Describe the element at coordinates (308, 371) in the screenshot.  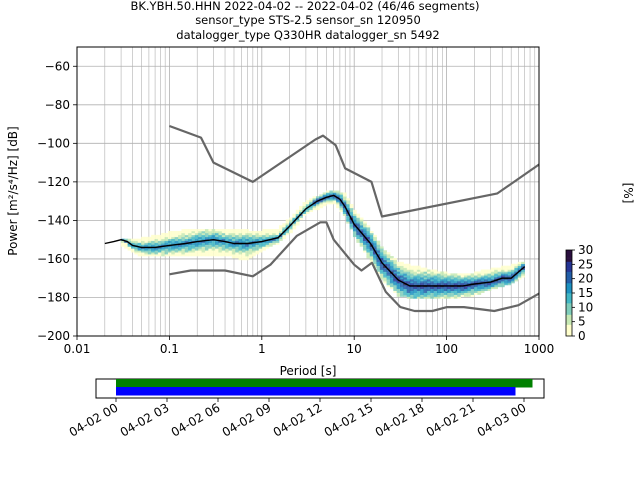
I see `x-axis-label: Period [s]` at that location.